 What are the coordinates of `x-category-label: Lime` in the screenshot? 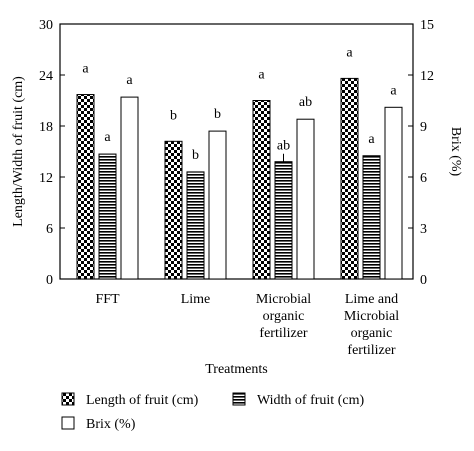 It's located at (196, 299).